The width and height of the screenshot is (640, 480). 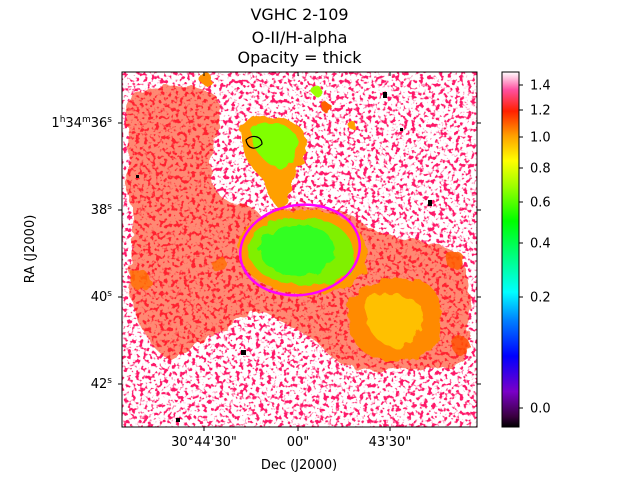 I want to click on colorbar-tick-label: 0.2, so click(x=540, y=298).